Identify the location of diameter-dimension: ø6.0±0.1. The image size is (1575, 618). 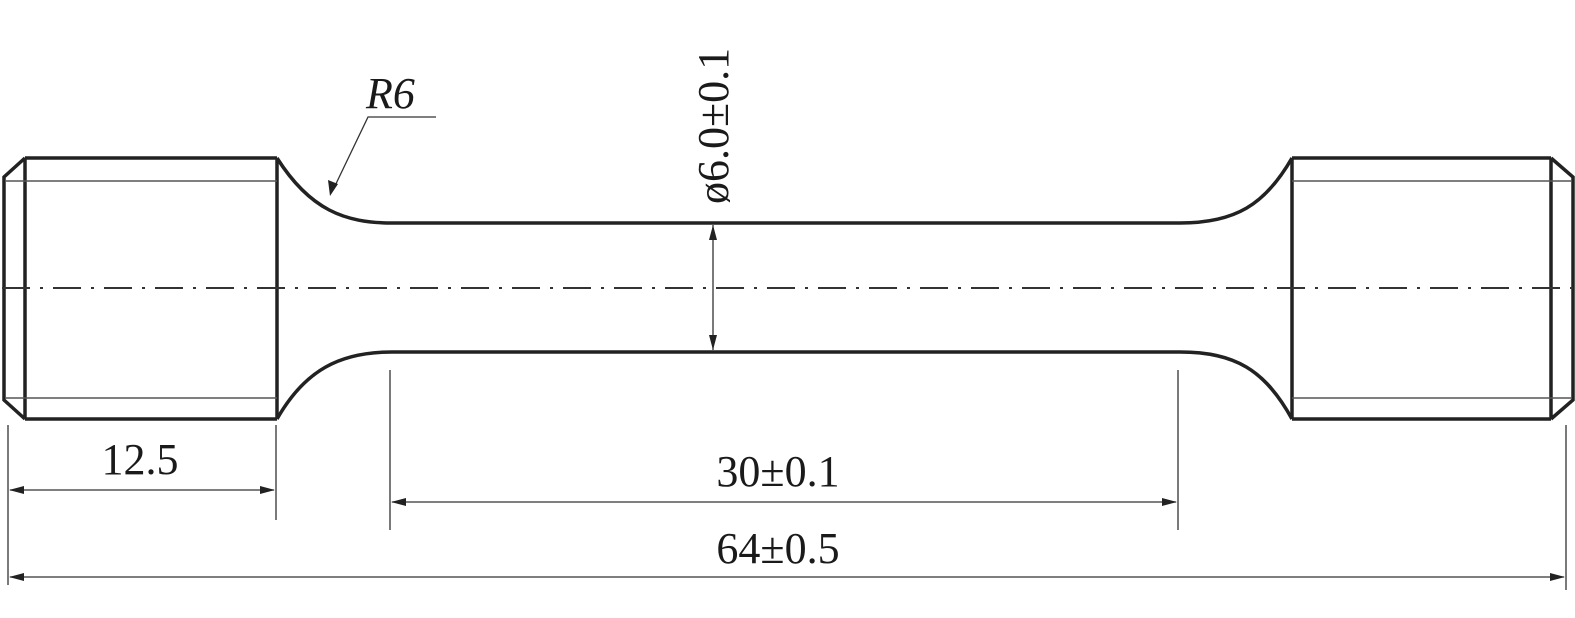
(713, 199).